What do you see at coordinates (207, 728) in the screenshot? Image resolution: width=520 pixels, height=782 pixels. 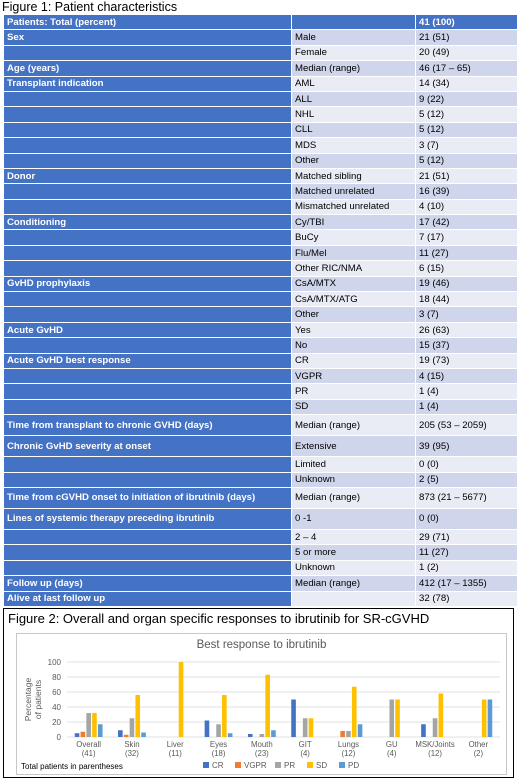 I see `bar-cr-eyes` at bounding box center [207, 728].